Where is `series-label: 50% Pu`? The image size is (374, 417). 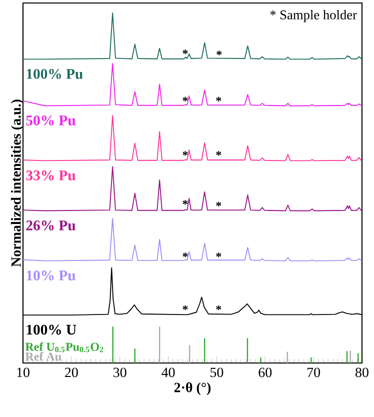
series-label: 50% Pu is located at coordinates (51, 120).